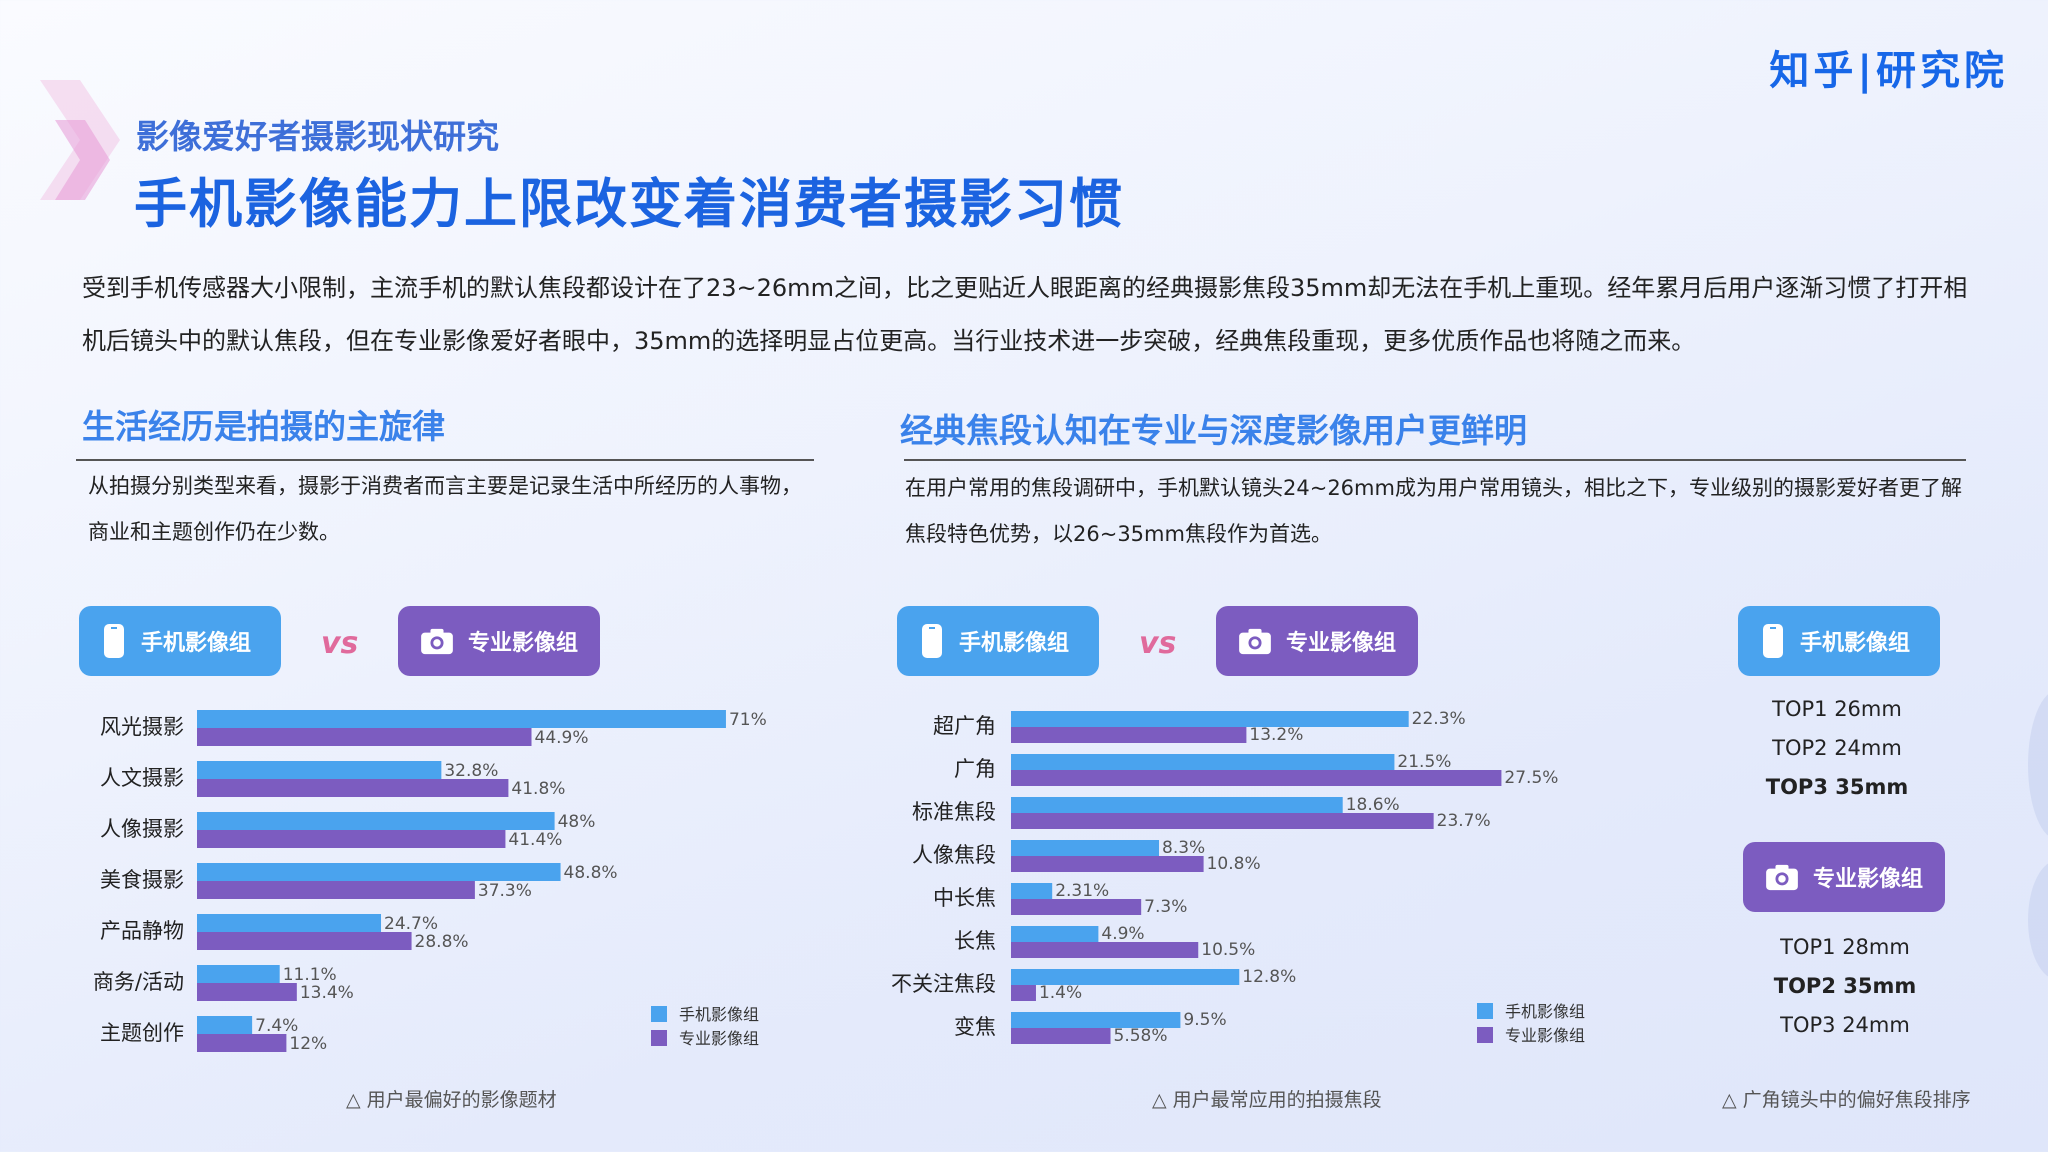 This screenshot has height=1152, width=2048. What do you see at coordinates (1855, 643) in the screenshot?
I see `phone-ranking-label: 手机影像组` at bounding box center [1855, 643].